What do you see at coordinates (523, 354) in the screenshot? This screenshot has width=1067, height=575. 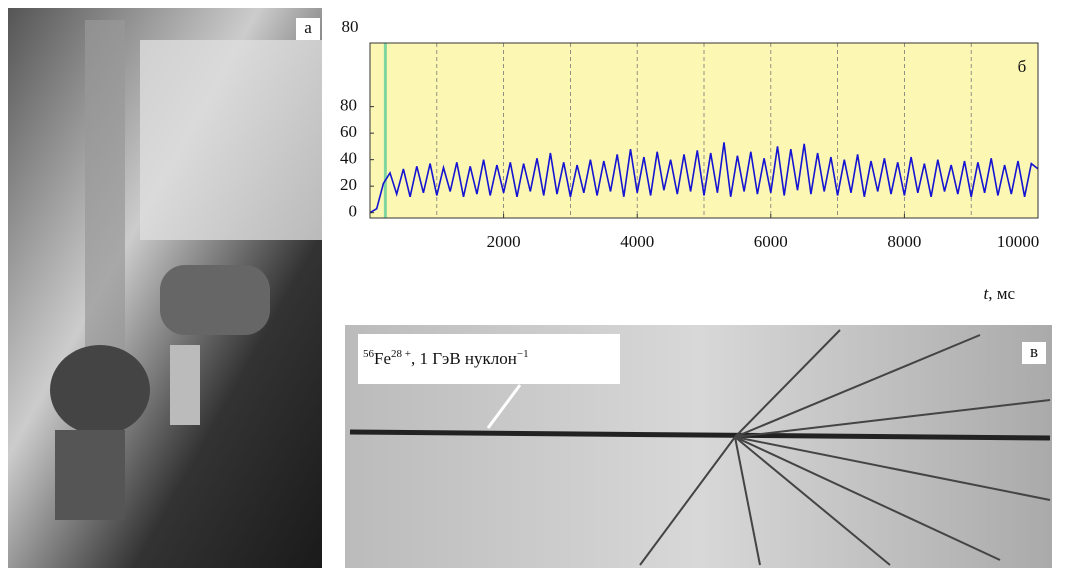 I see `annotation-power: −1` at bounding box center [523, 354].